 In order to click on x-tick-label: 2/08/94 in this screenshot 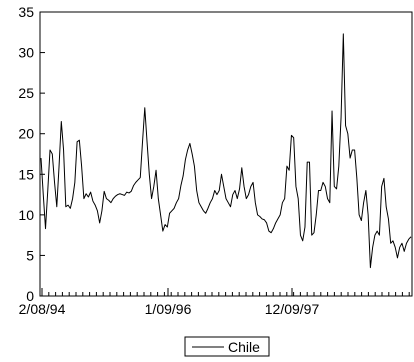, I will do `click(42, 309)`.